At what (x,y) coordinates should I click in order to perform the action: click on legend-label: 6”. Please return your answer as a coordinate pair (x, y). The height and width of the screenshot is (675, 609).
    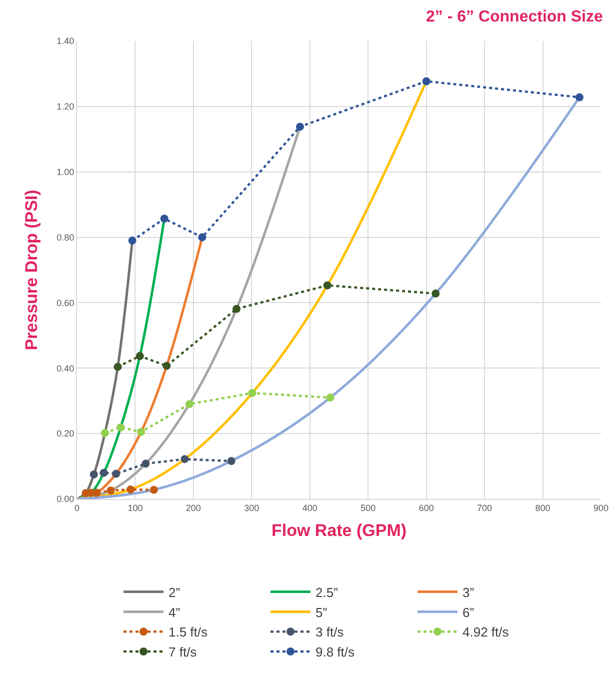
    Looking at the image, I should click on (468, 612).